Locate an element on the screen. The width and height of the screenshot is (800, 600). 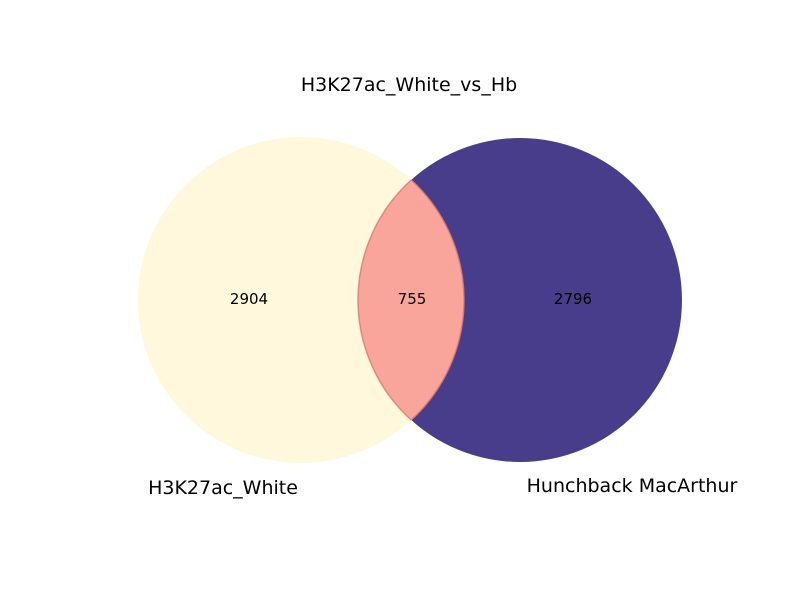
set-a-label: H3K27ac_White is located at coordinates (223, 488).